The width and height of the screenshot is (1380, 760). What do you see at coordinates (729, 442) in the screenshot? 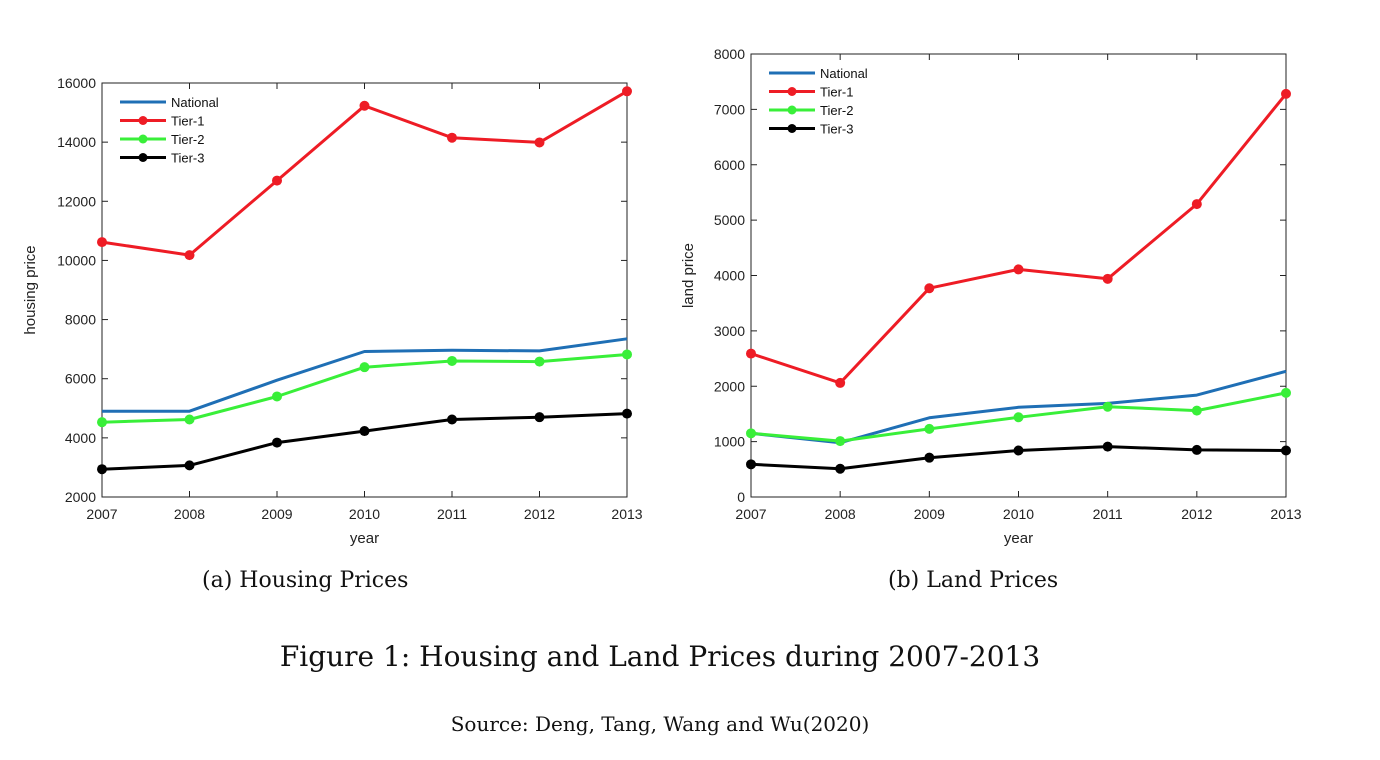
I see `y-tick-label: 1000` at bounding box center [729, 442].